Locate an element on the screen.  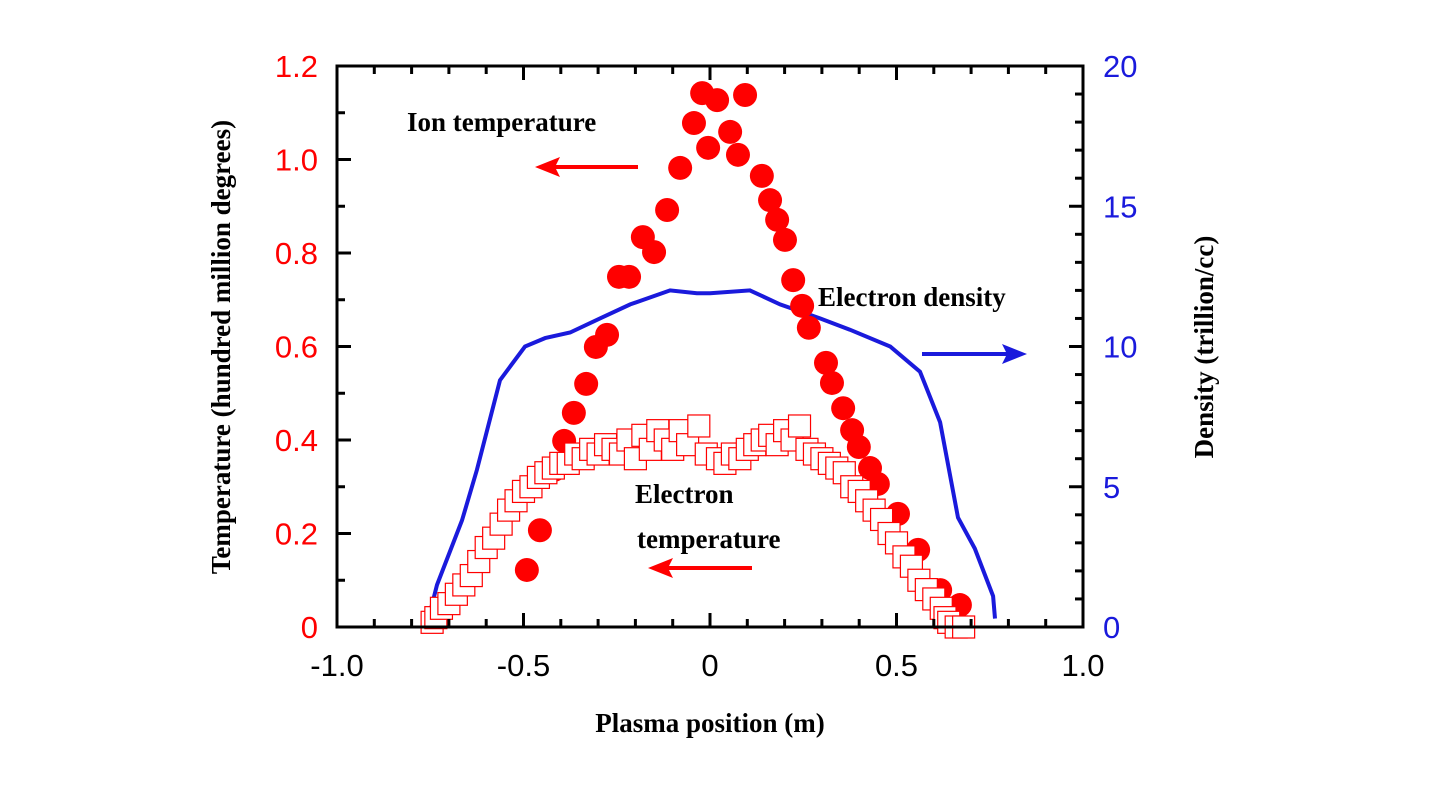
y-tick-label: 0.4 is located at coordinates (296, 440).